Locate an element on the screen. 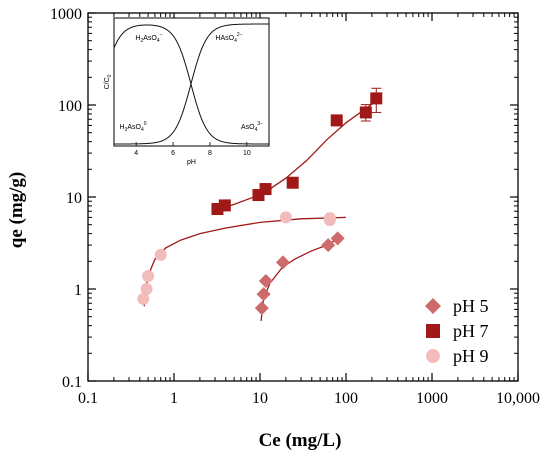  x-tick-label: 1 is located at coordinates (174, 398).